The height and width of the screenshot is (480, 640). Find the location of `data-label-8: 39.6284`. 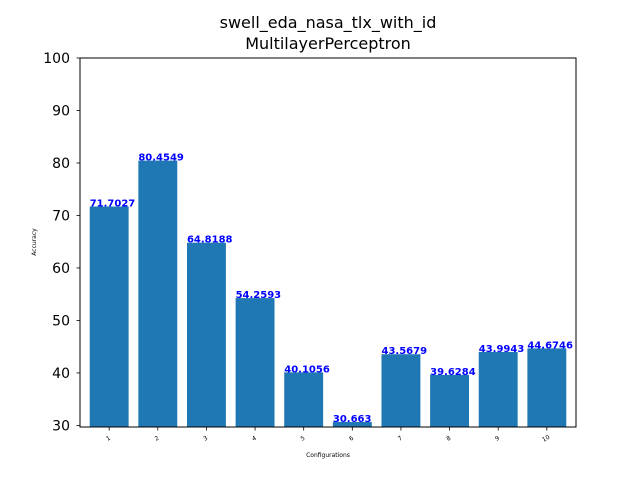

data-label-8: 39.6284 is located at coordinates (453, 372).